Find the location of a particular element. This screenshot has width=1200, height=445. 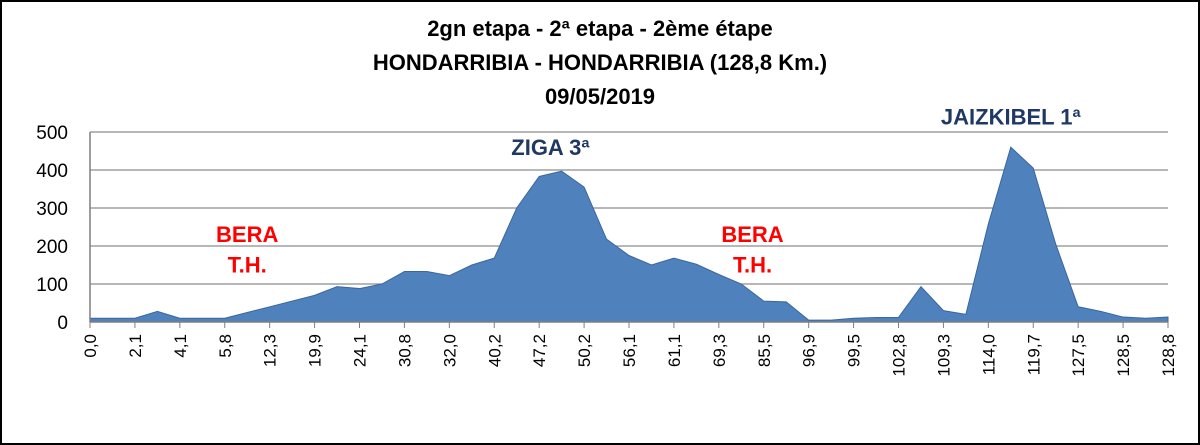

x-tick-label: 69,3 is located at coordinates (719, 350).